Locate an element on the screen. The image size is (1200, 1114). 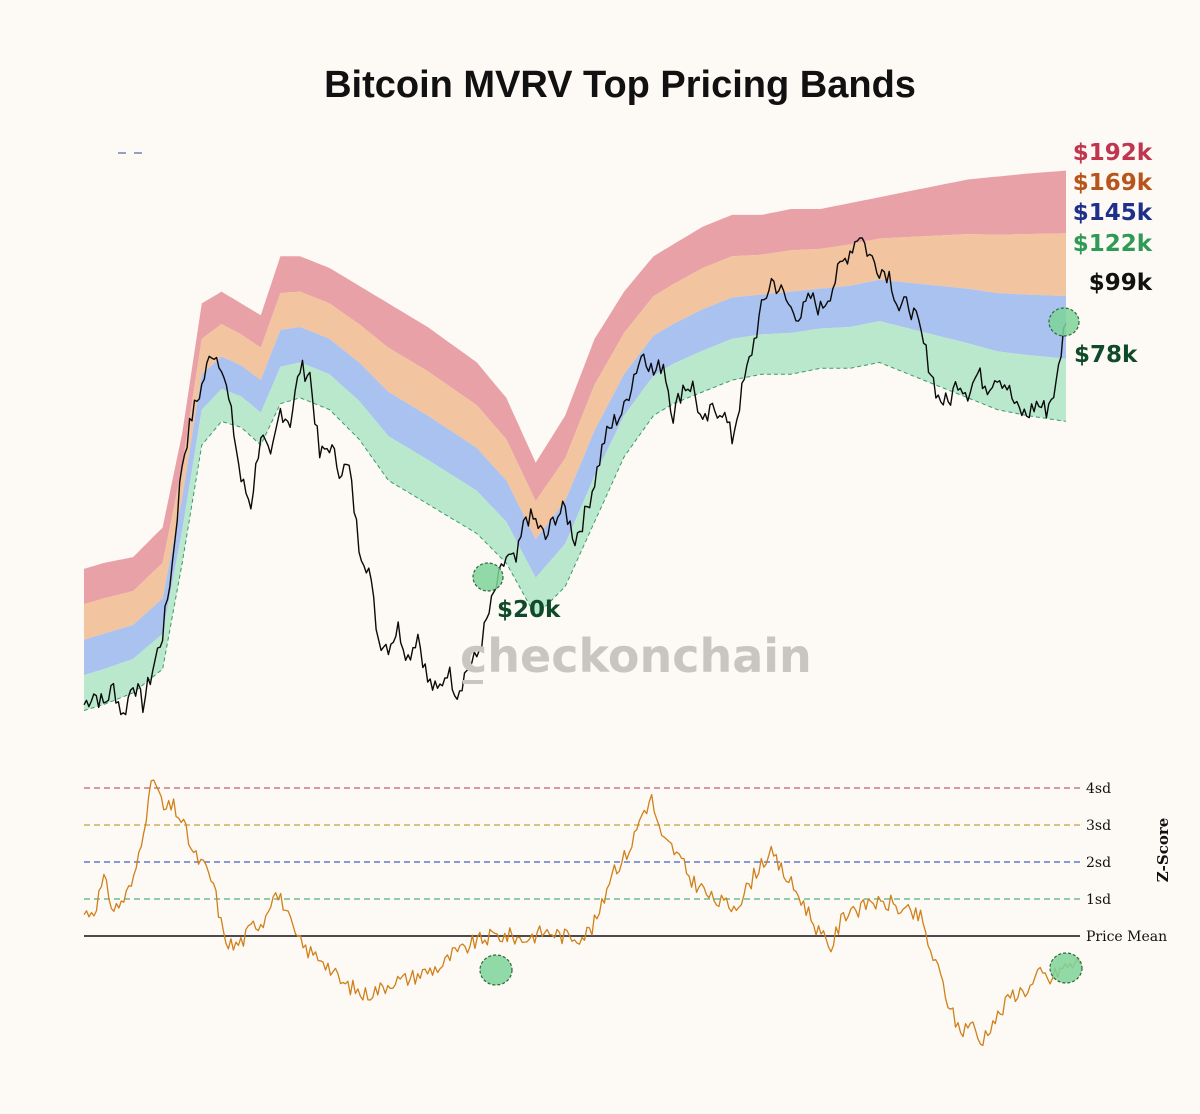
callout-label: $20k is located at coordinates (529, 610).